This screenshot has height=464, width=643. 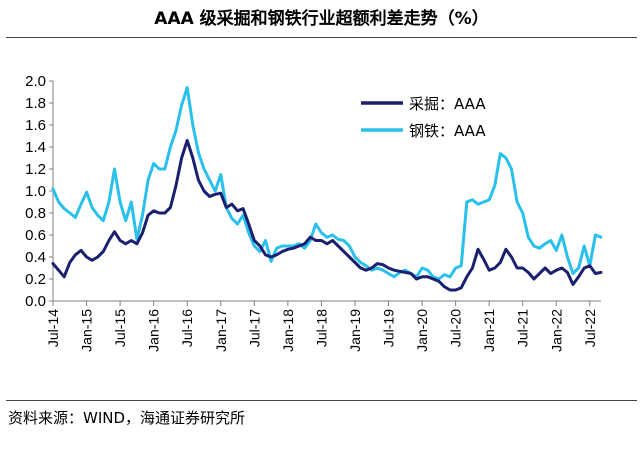 I want to click on bottom-divider, so click(x=321, y=400).